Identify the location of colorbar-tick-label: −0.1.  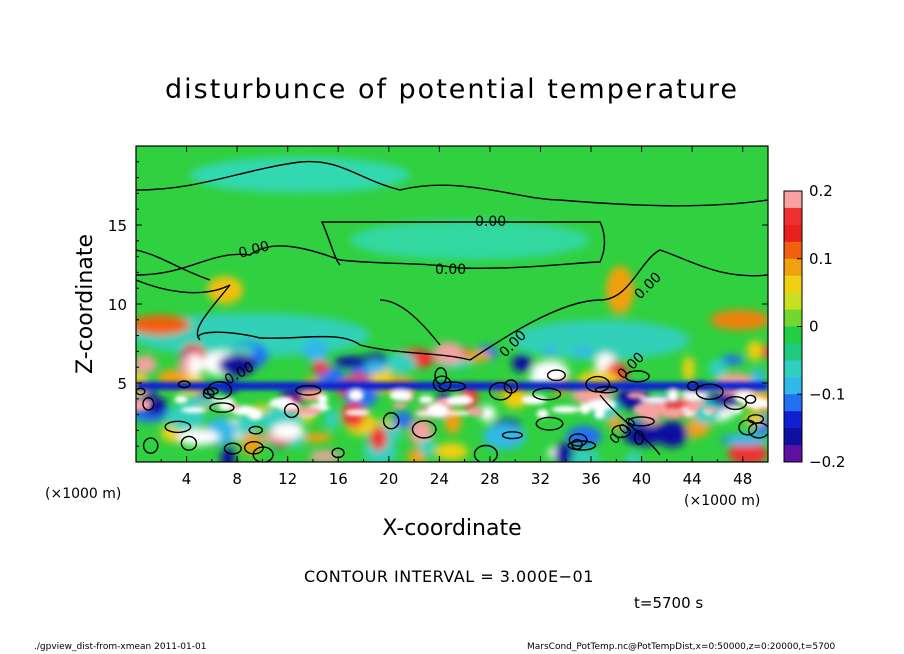
(827, 394).